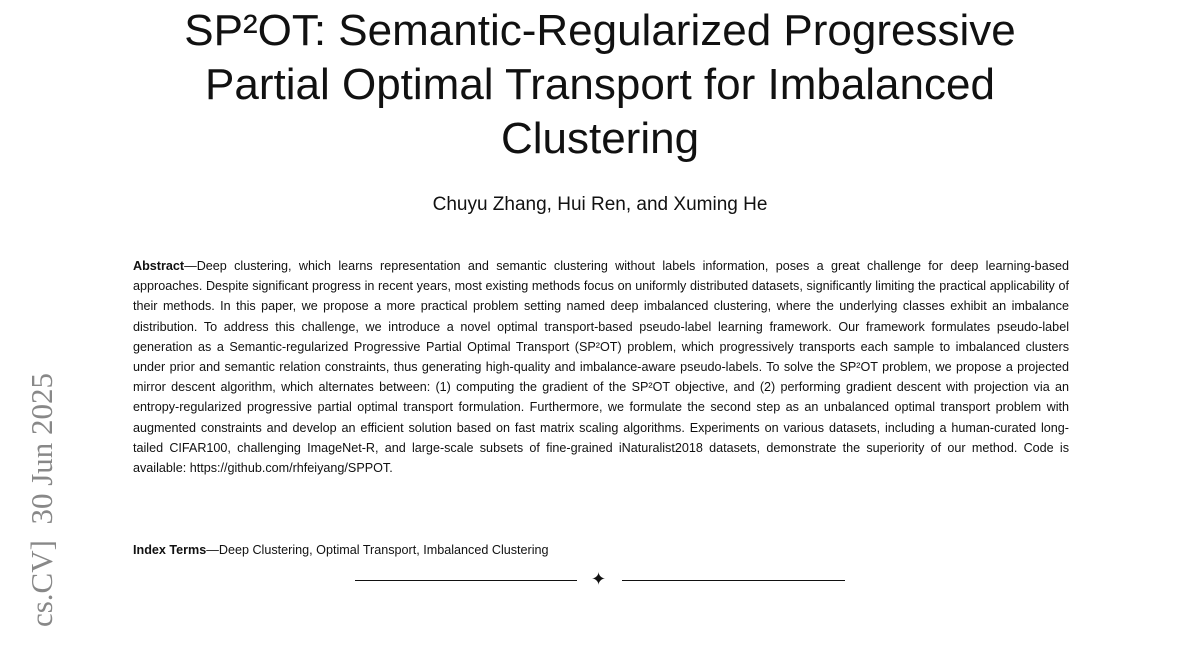  Describe the element at coordinates (159, 266) in the screenshot. I see `abstract-label: Abstract` at that location.